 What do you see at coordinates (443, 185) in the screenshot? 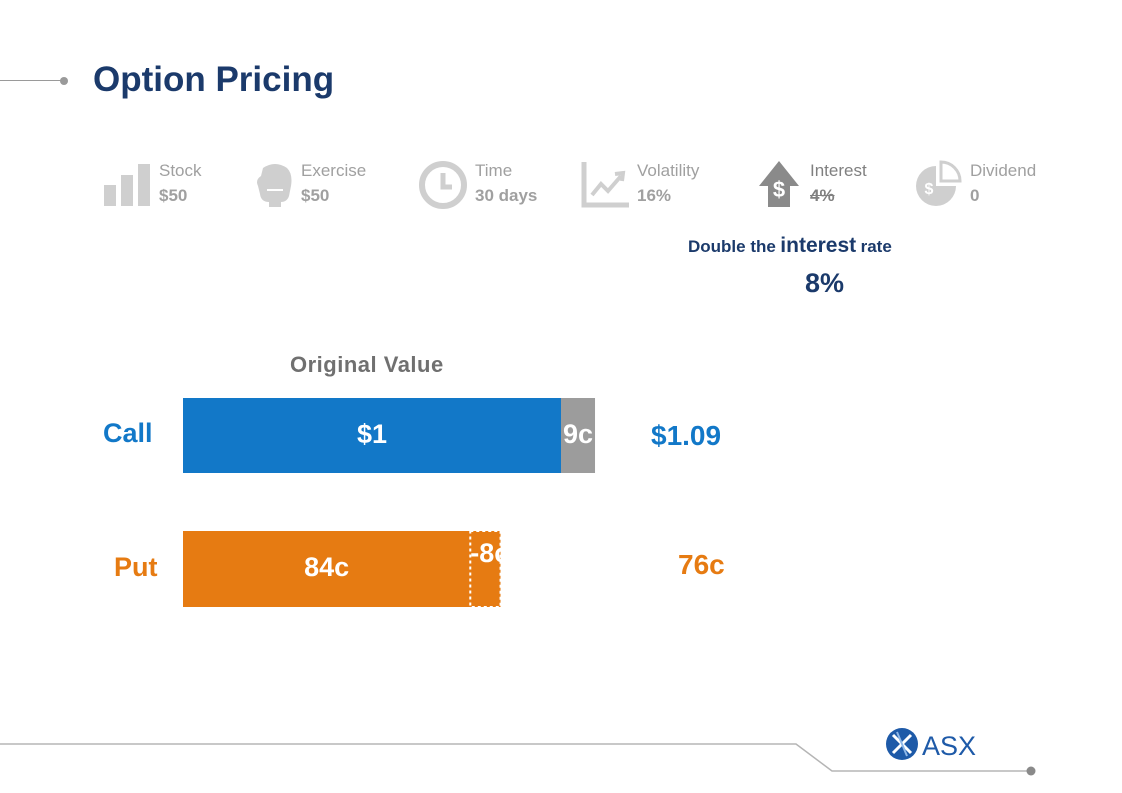
I see `clock-icon` at bounding box center [443, 185].